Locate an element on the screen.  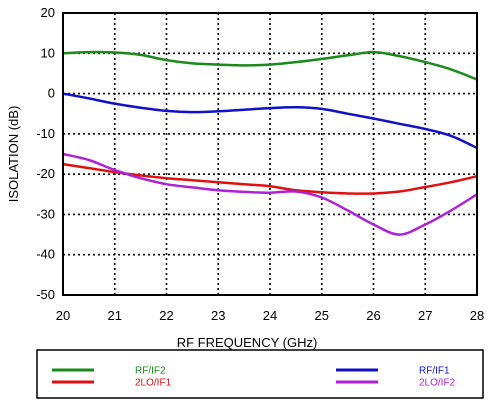
x-tick-label: 25 is located at coordinates (322, 315).